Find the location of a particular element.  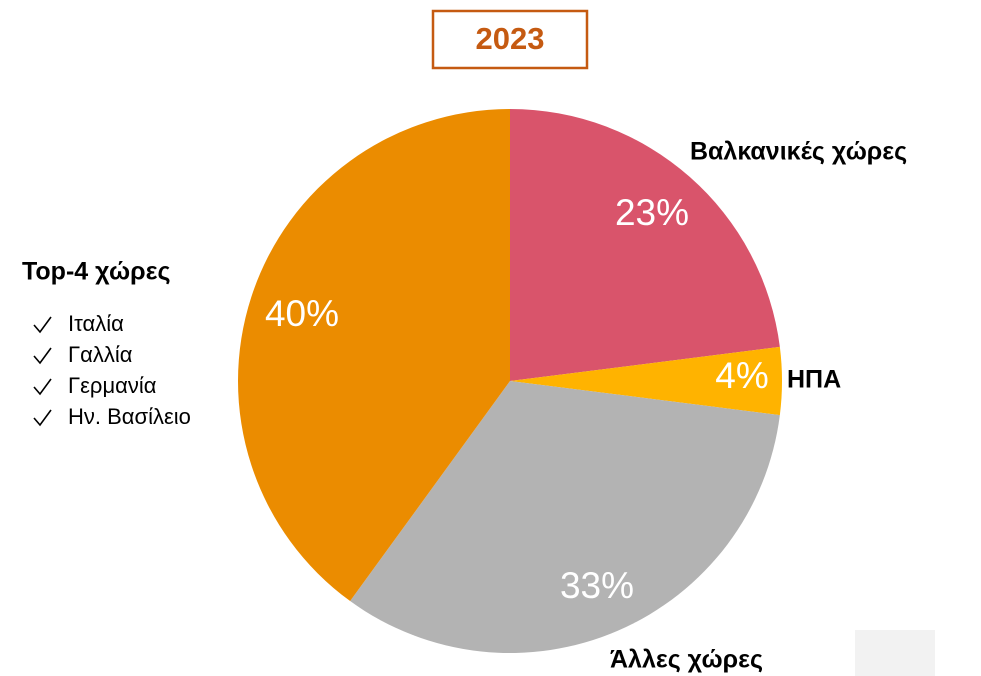

list-item: Γαλλία is located at coordinates (100, 354).